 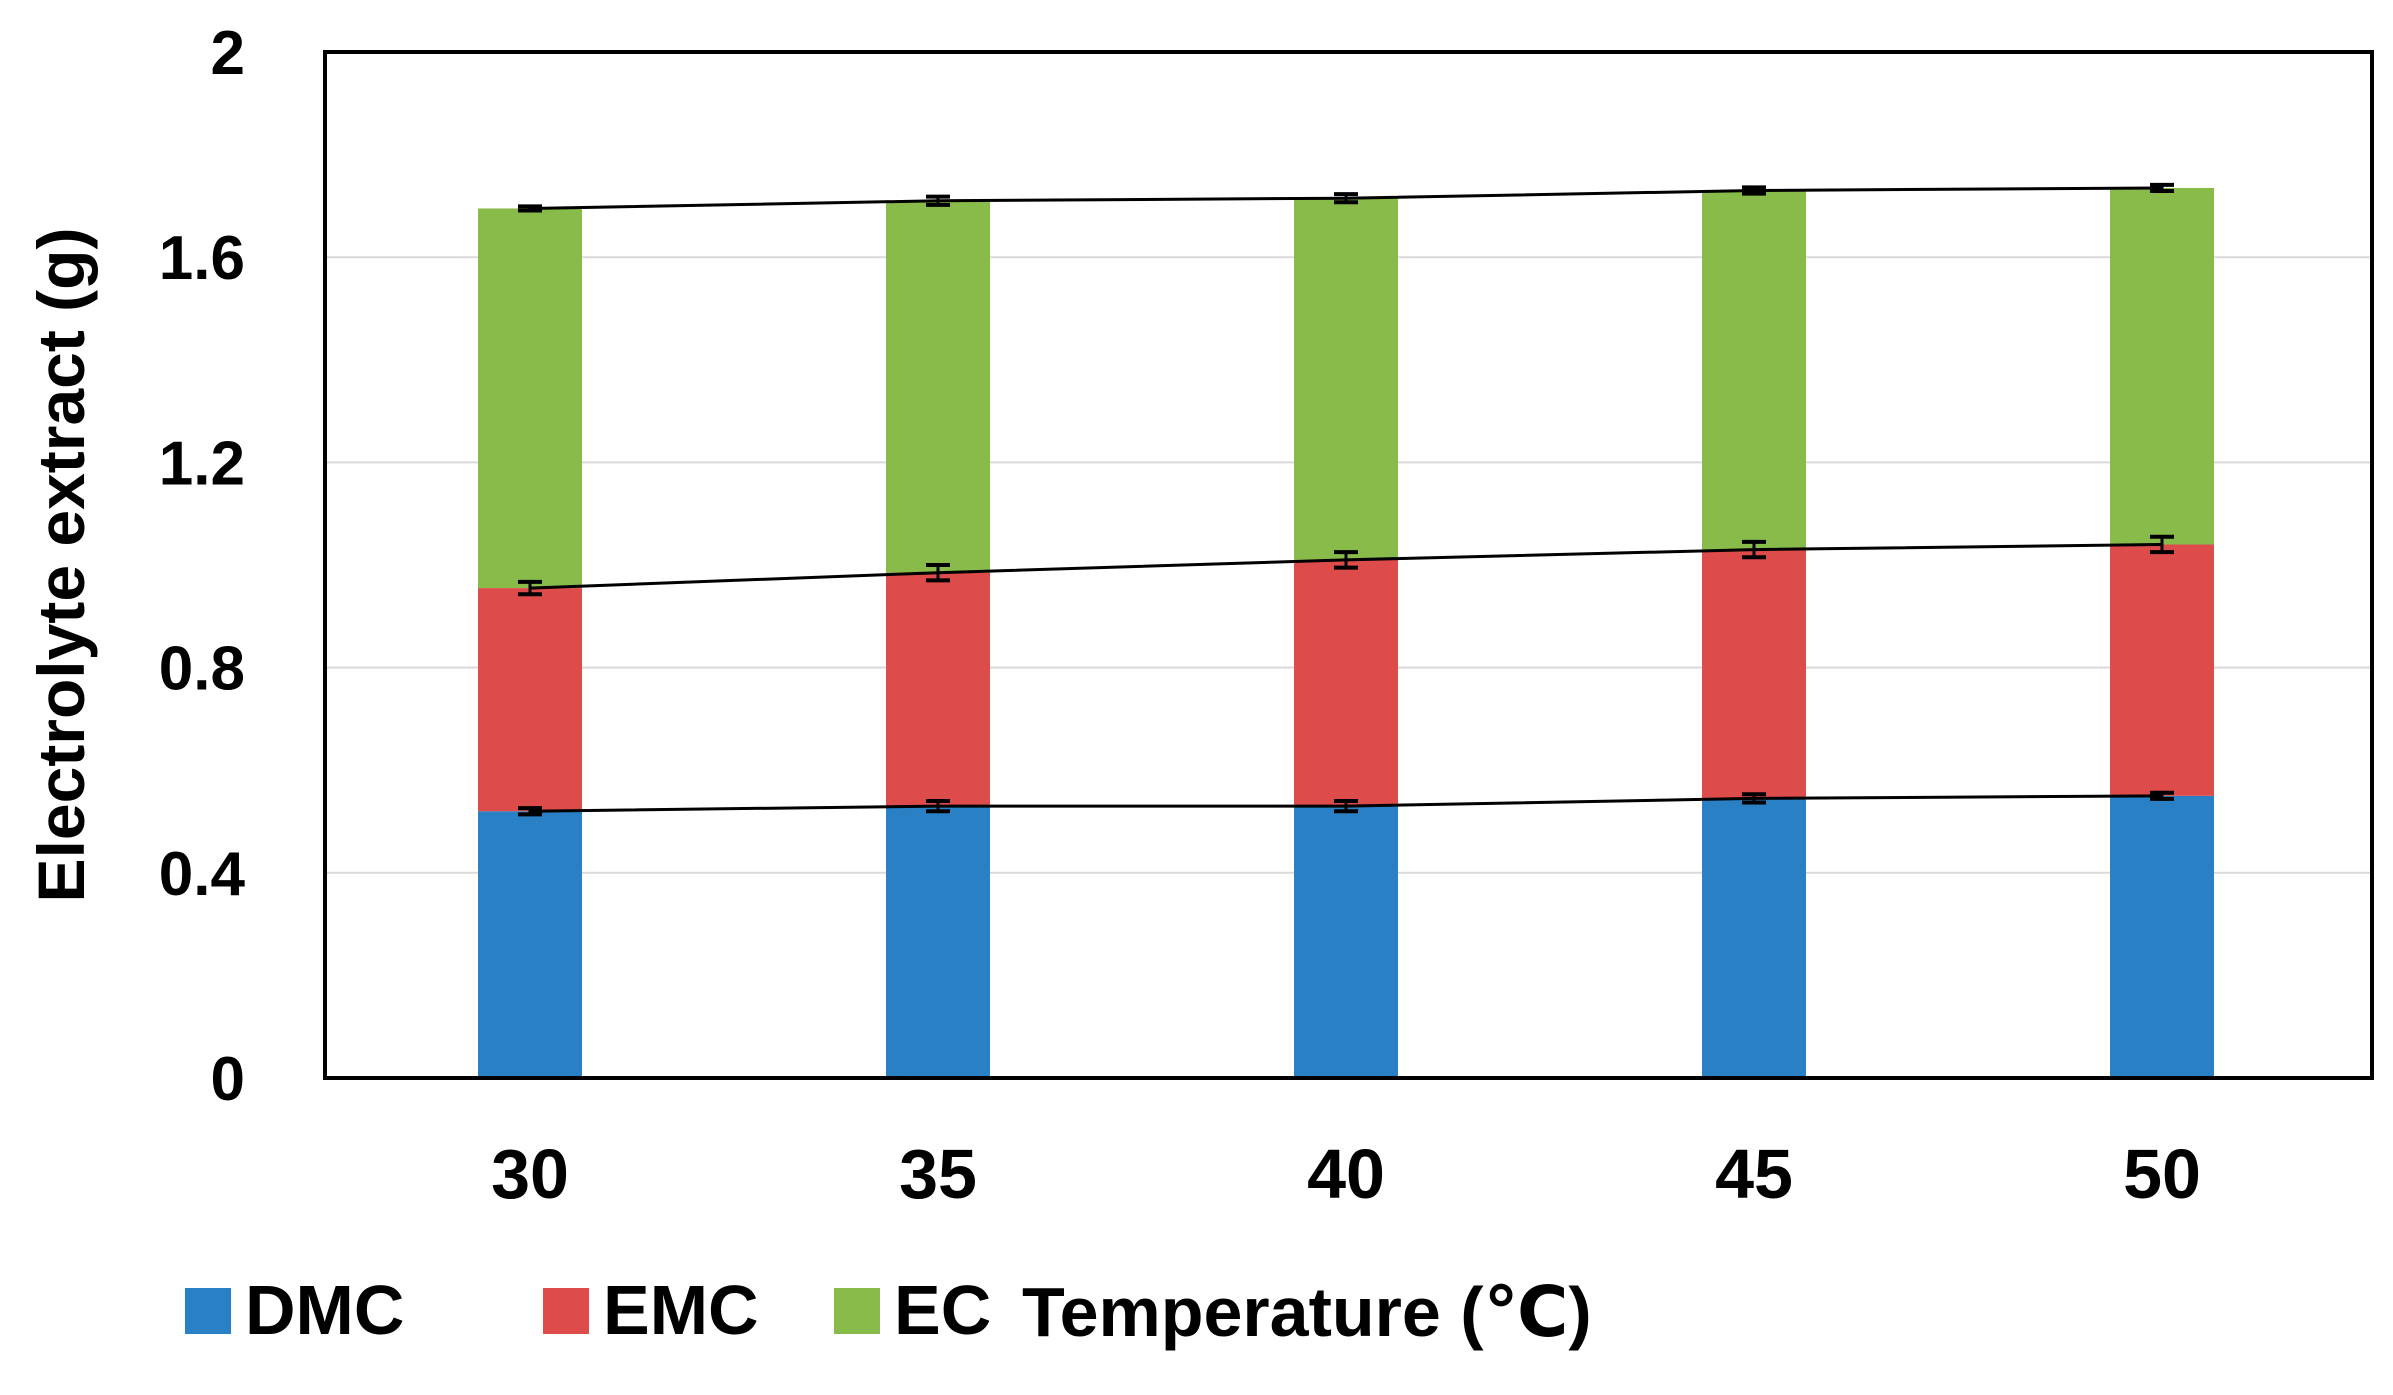 What do you see at coordinates (938, 1174) in the screenshot?
I see `x-tick-label-35: 35` at bounding box center [938, 1174].